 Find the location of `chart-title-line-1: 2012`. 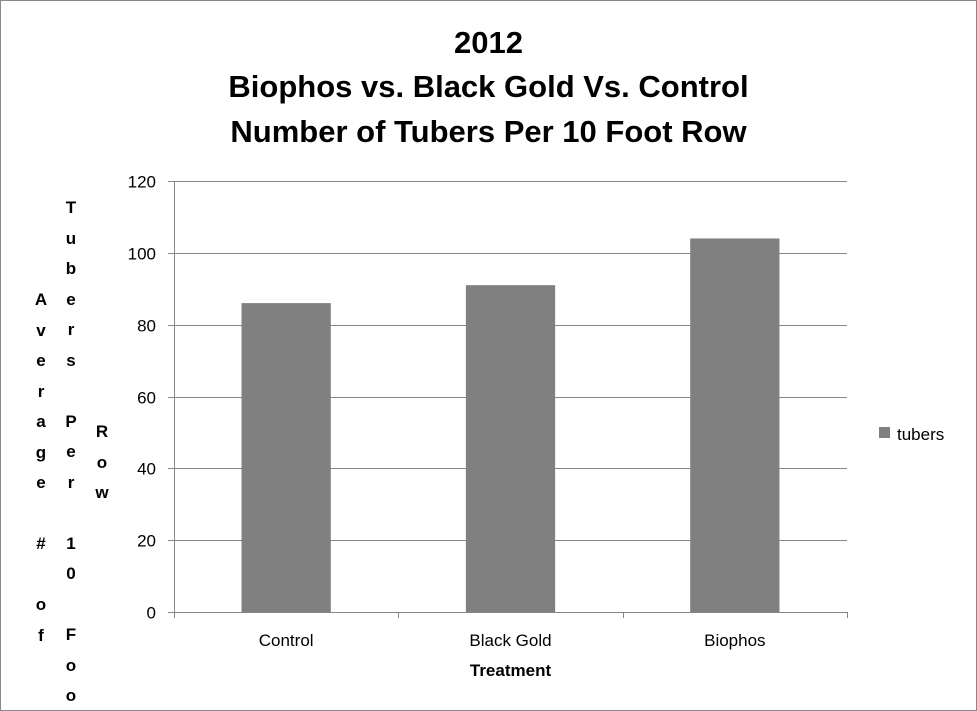

chart-title-line-1: 2012 is located at coordinates (488, 42).